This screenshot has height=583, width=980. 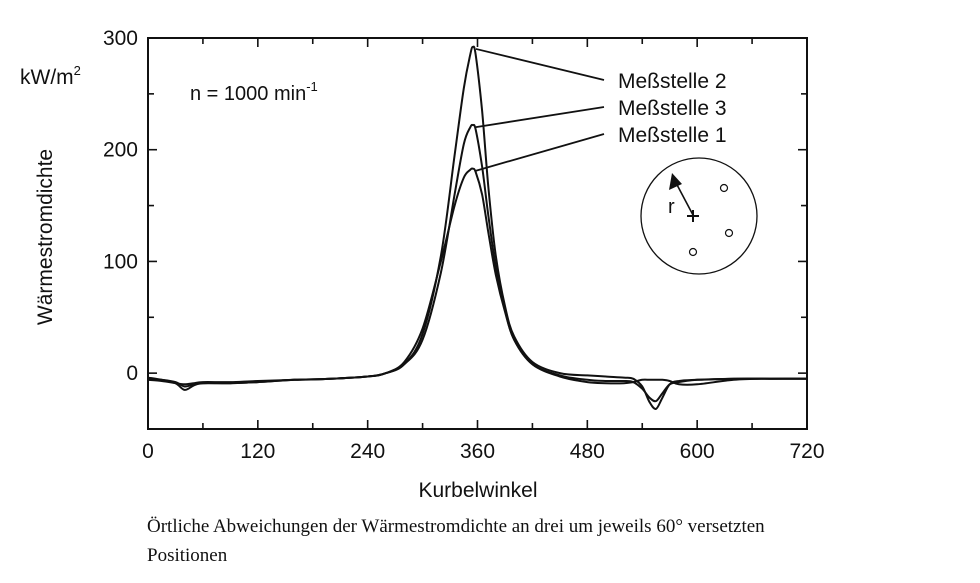 I want to click on x-tick-label: 120, so click(x=257, y=451).